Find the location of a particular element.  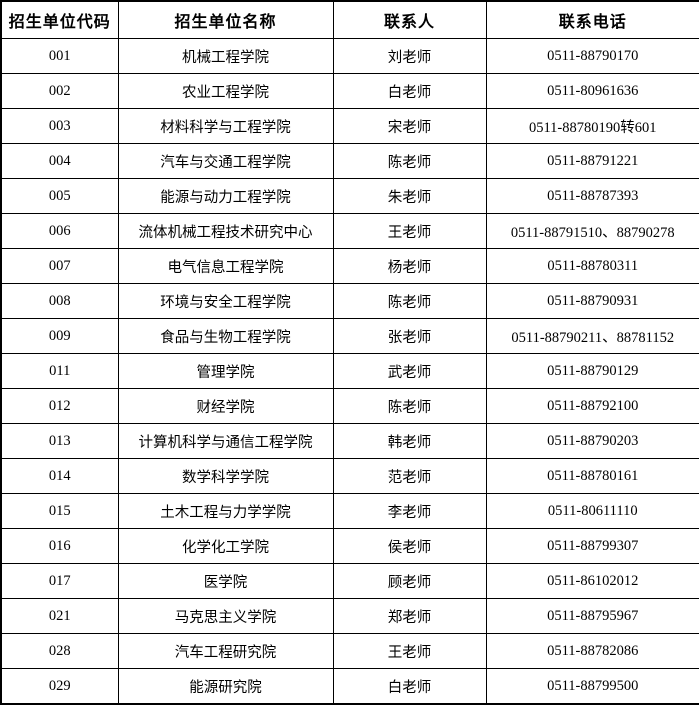

table-row: 007 电气信息工程学院 杨老师 0511-88780311 is located at coordinates (349, 266).